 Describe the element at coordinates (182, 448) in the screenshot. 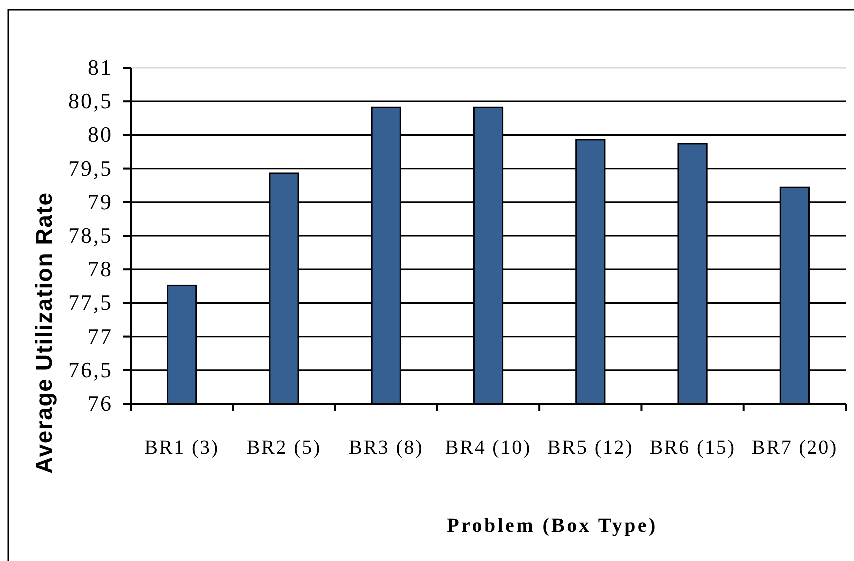

I see `x-tick-label: BR1 (3)` at that location.